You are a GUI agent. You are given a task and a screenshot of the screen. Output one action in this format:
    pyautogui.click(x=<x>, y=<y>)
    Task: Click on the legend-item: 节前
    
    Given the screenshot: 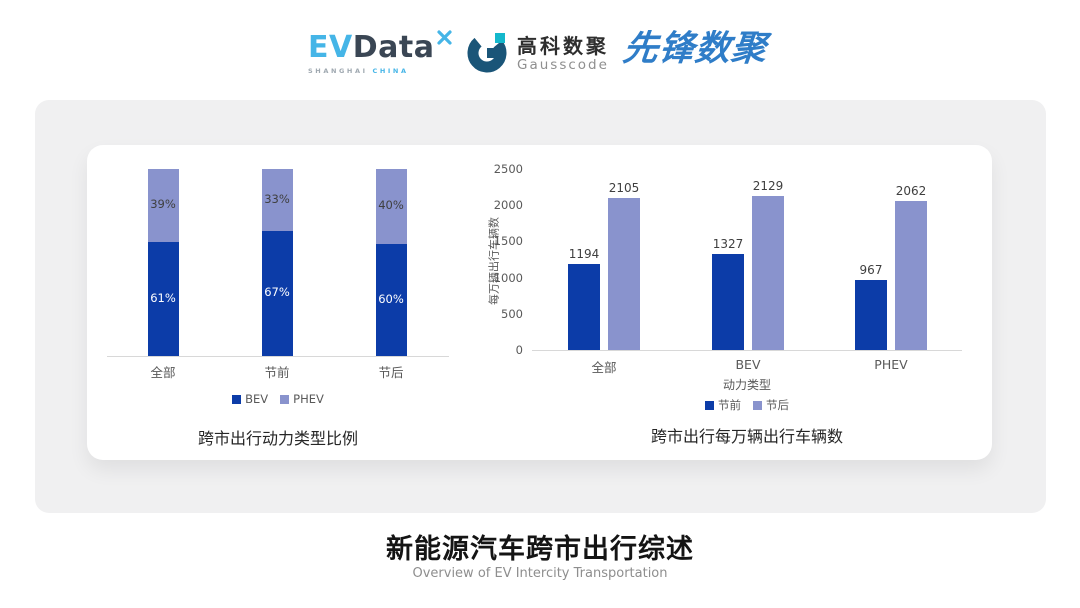 What is the action you would take?
    pyautogui.click(x=723, y=405)
    